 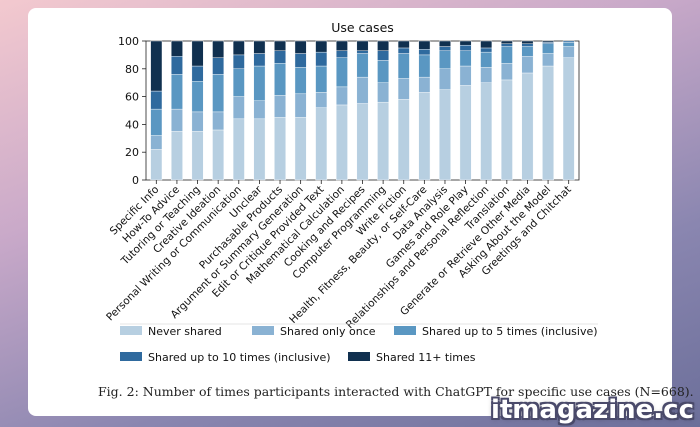 I want to click on legend-label: Shared 11+ times, so click(x=426, y=357).